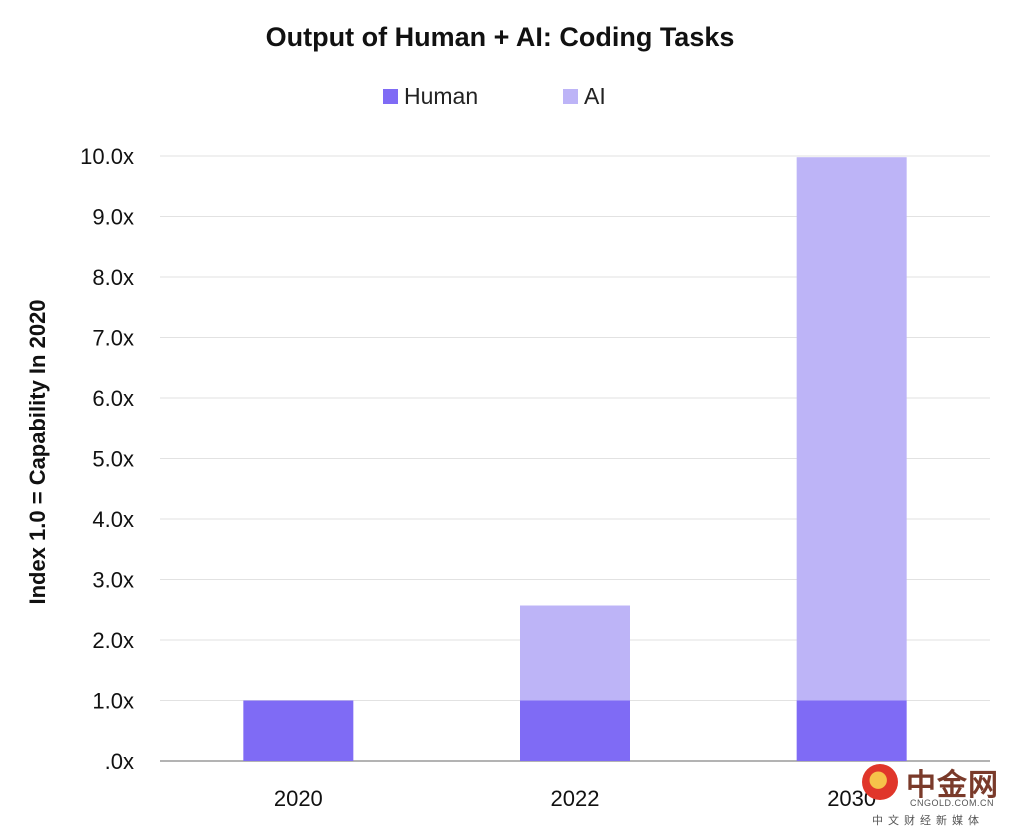 The width and height of the screenshot is (1022, 836). I want to click on watermark-cn: 中金网, so click(952, 785).